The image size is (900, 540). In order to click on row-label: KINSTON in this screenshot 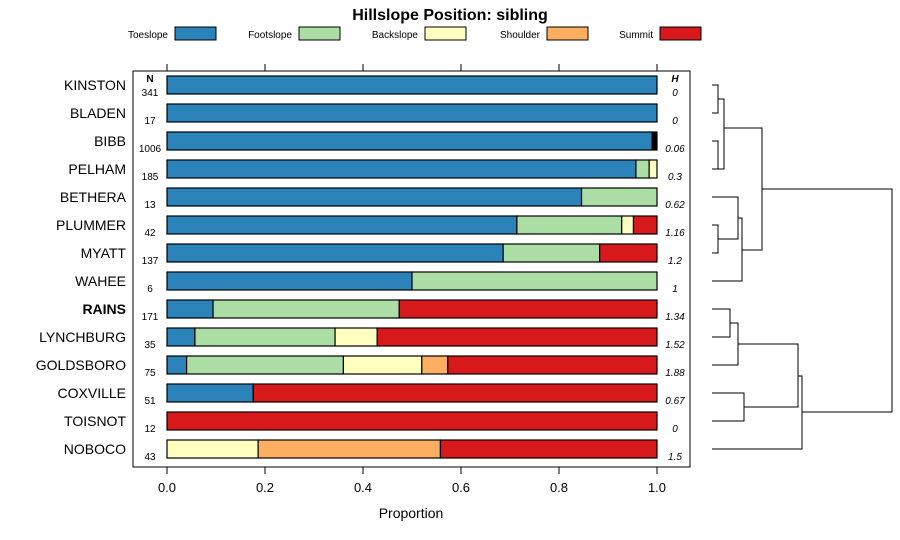, I will do `click(95, 85)`.